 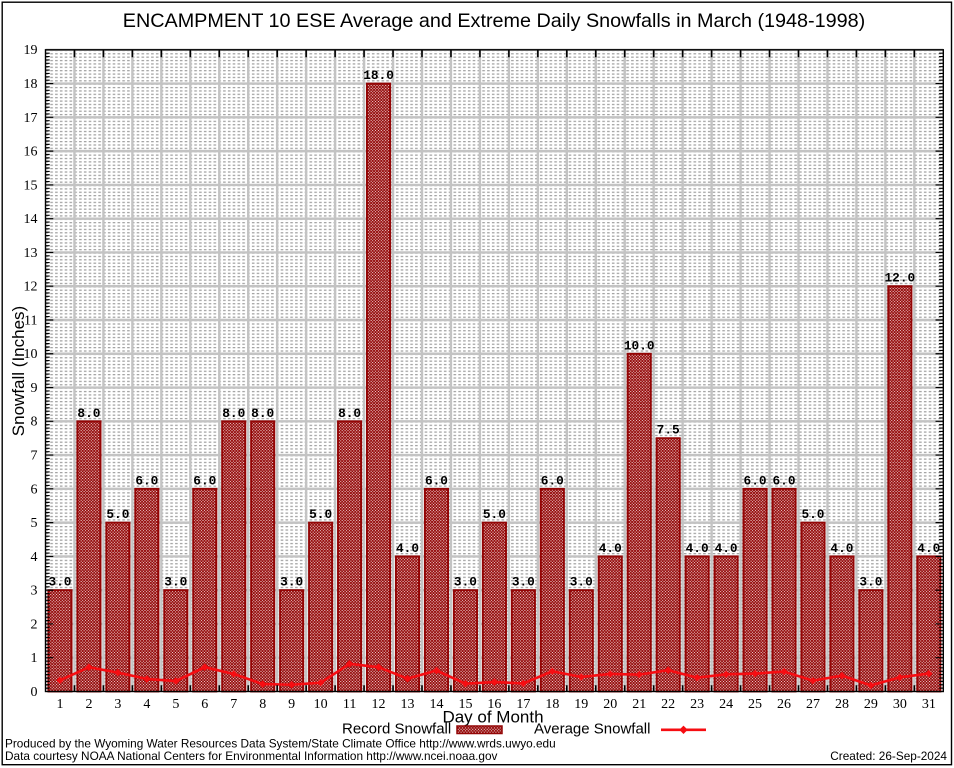 I want to click on svg-text: 7.5, so click(x=668, y=430).